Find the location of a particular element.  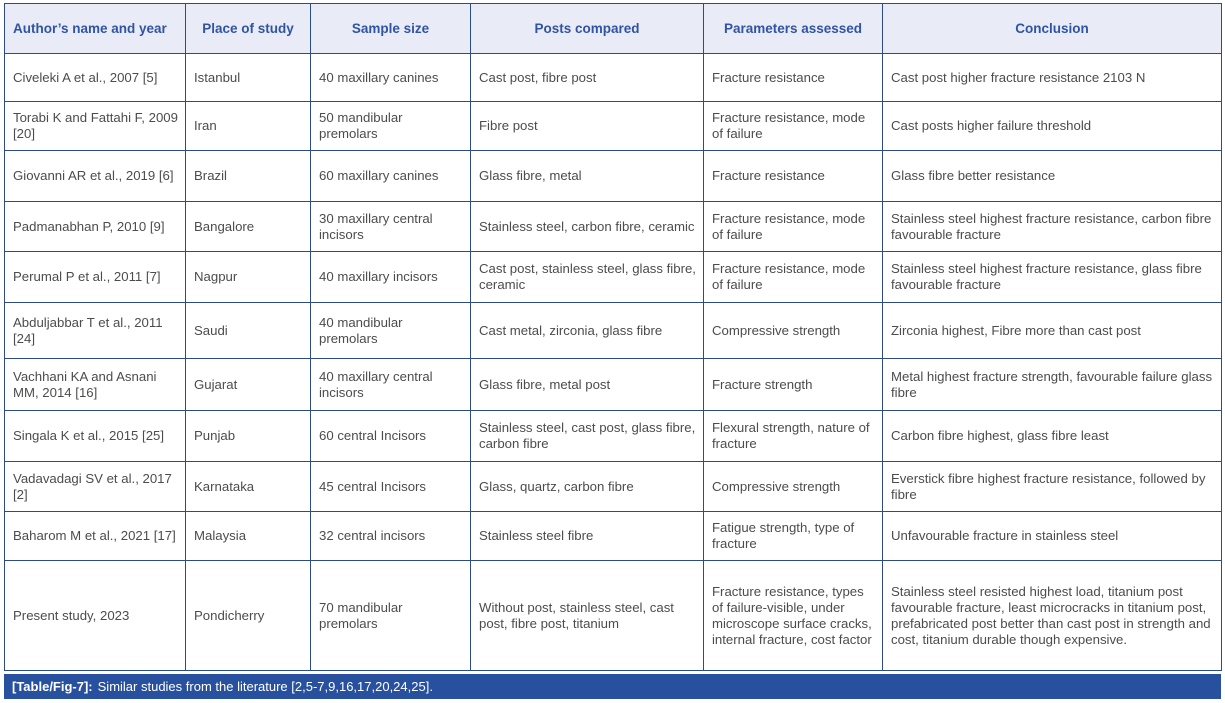

column-header-sample: Sample size is located at coordinates (390, 28).